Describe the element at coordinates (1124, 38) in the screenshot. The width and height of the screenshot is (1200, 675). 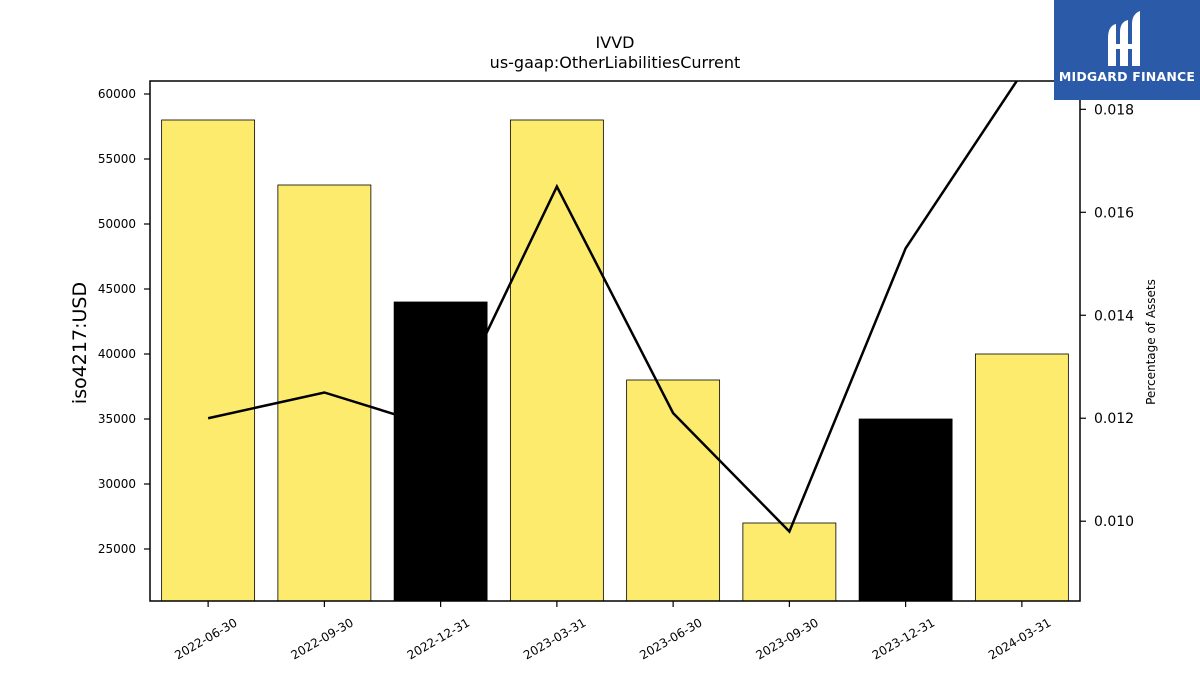
I see `midgard-logo-icon` at that location.